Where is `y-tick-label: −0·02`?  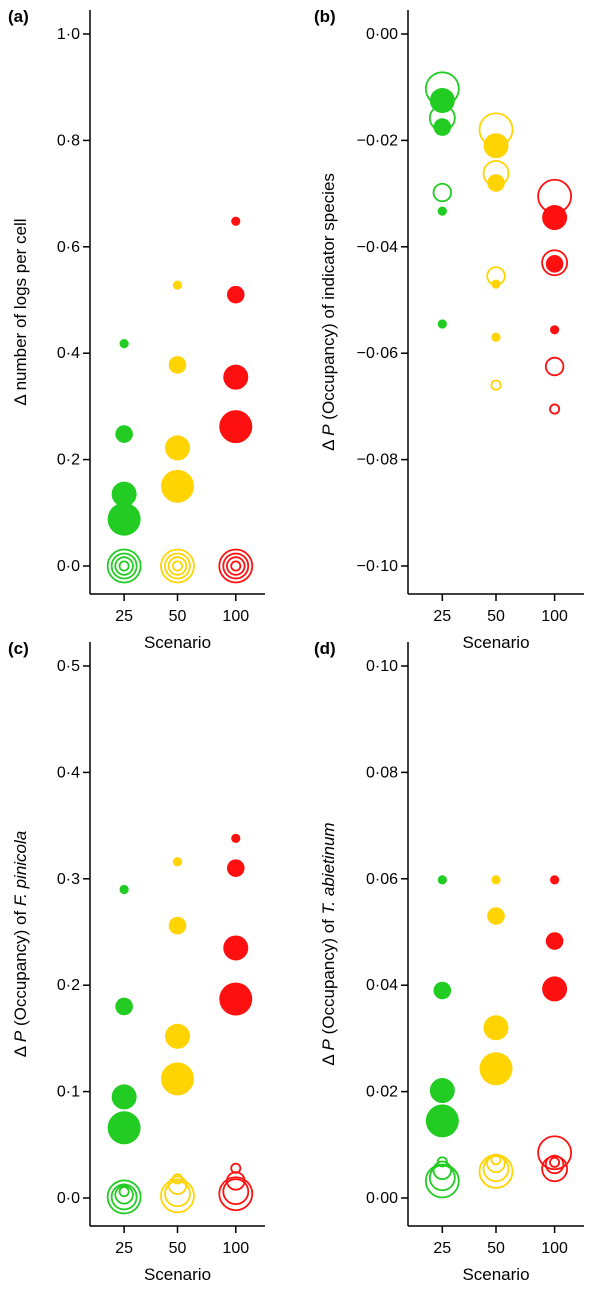
y-tick-label: −0·02 is located at coordinates (377, 140).